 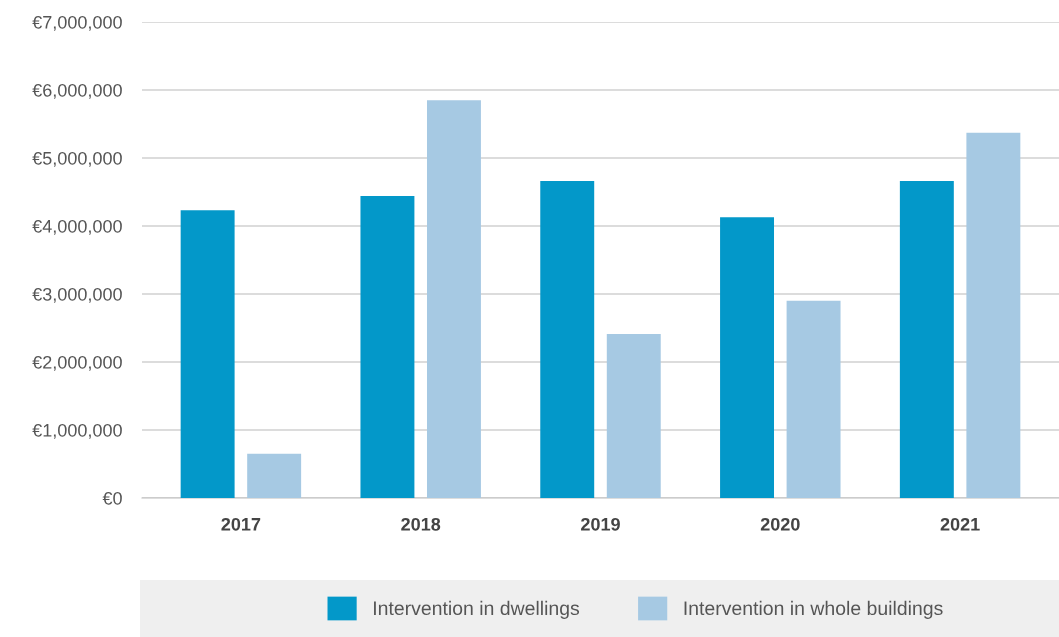 What do you see at coordinates (77, 227) in the screenshot?
I see `y-tick-label: €4,000,000` at bounding box center [77, 227].